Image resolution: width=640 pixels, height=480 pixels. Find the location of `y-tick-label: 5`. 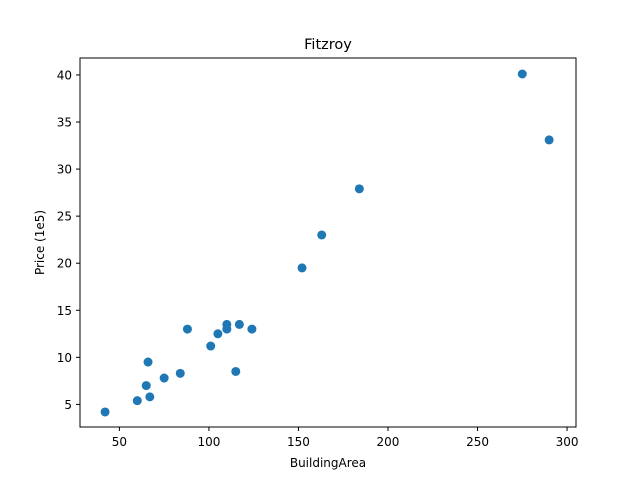

y-tick-label: 5 is located at coordinates (68, 405).